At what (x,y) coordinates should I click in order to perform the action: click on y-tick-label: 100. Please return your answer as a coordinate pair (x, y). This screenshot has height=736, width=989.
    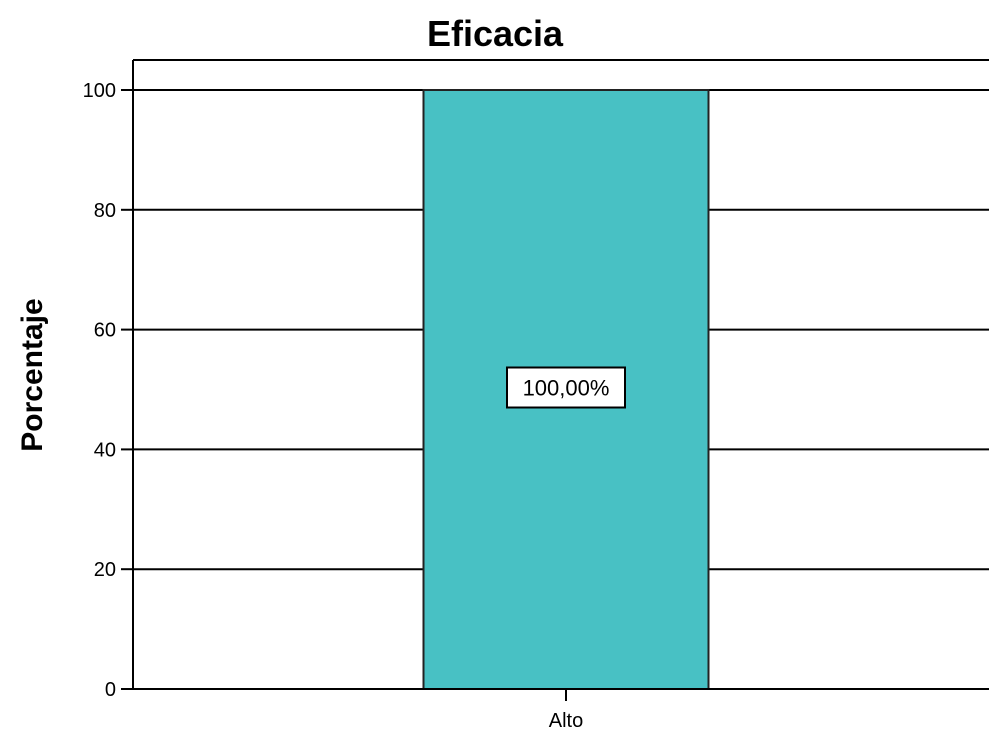
    Looking at the image, I should click on (99, 91).